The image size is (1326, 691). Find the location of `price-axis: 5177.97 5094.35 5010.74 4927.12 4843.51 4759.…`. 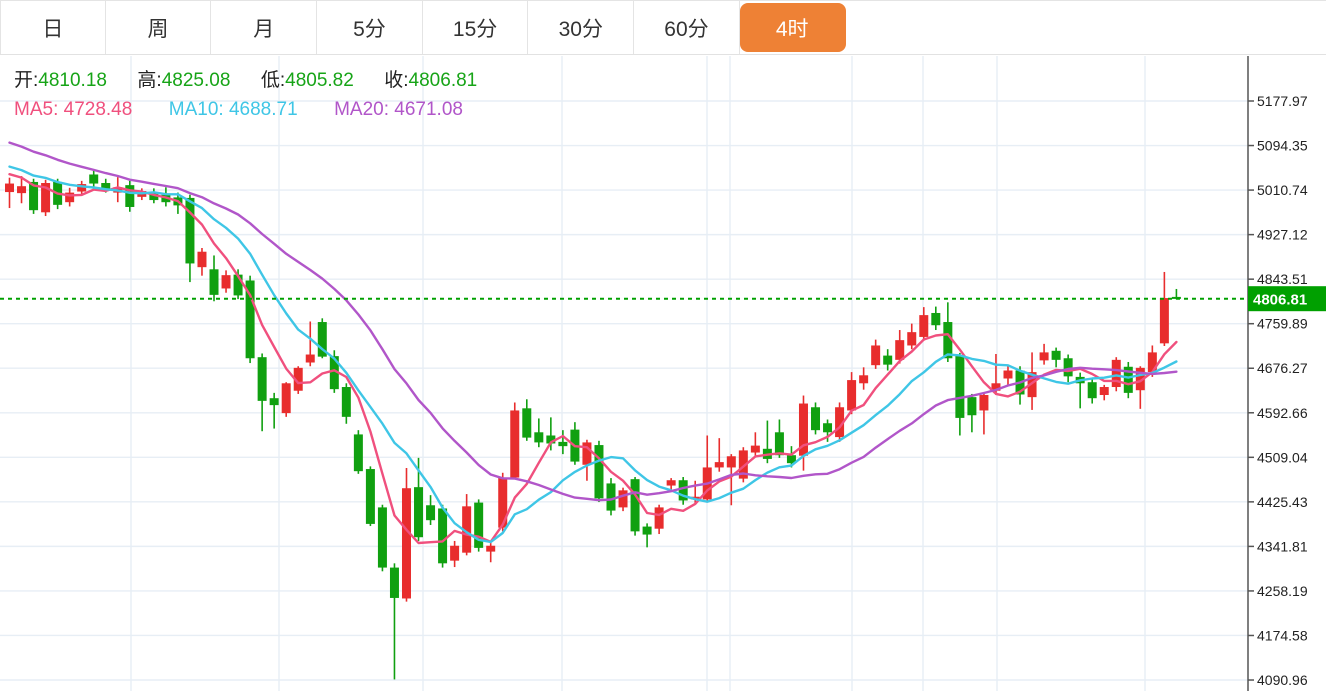

price-axis: 5177.97 5094.35 5010.74 4927.12 4843.51 4759.… is located at coordinates (1277, 373).